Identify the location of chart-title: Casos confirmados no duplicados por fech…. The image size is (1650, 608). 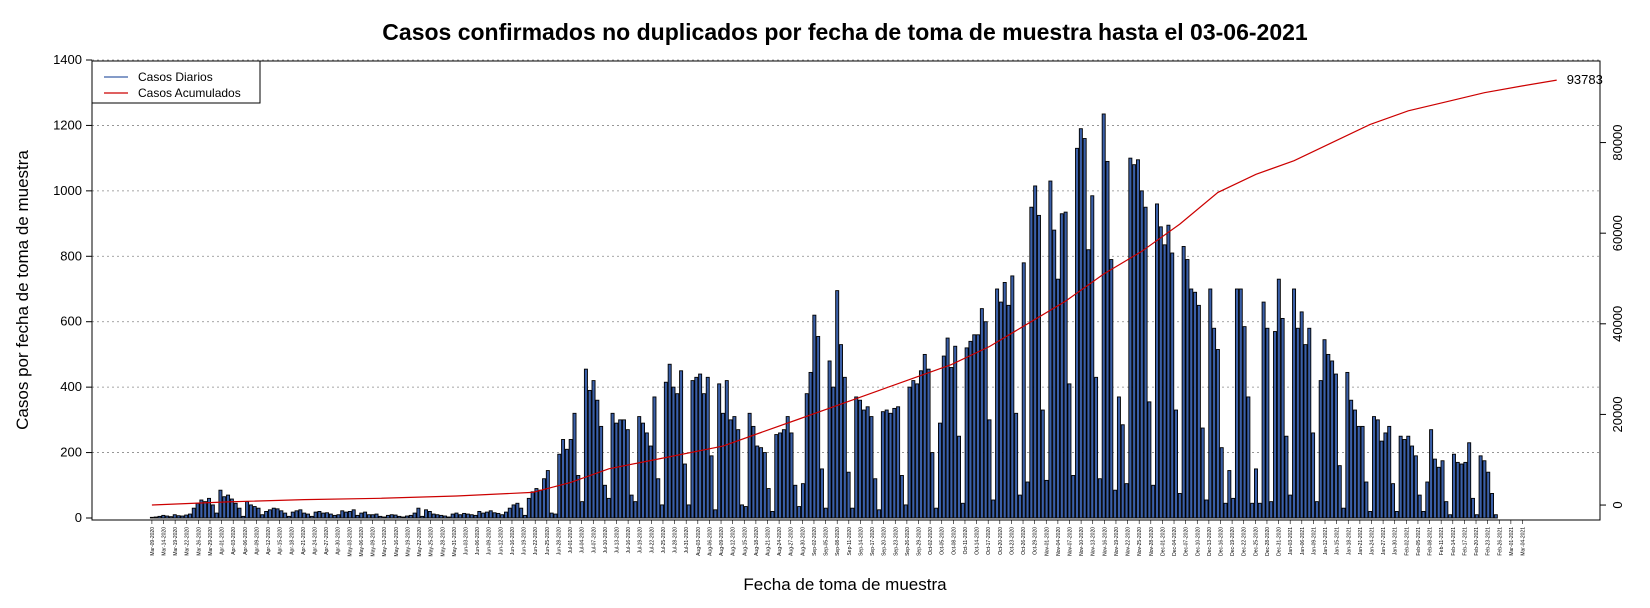
(845, 32).